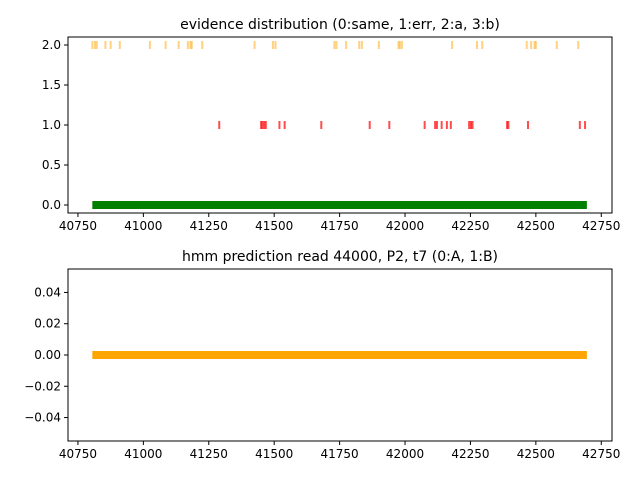  I want to click on y-tick-label: −0.04, so click(42, 418).